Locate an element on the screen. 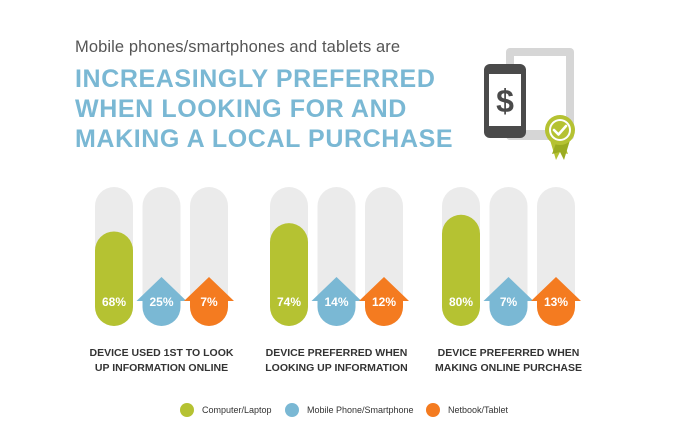 The image size is (683, 432). bar-value-label: 14% is located at coordinates (336, 302).